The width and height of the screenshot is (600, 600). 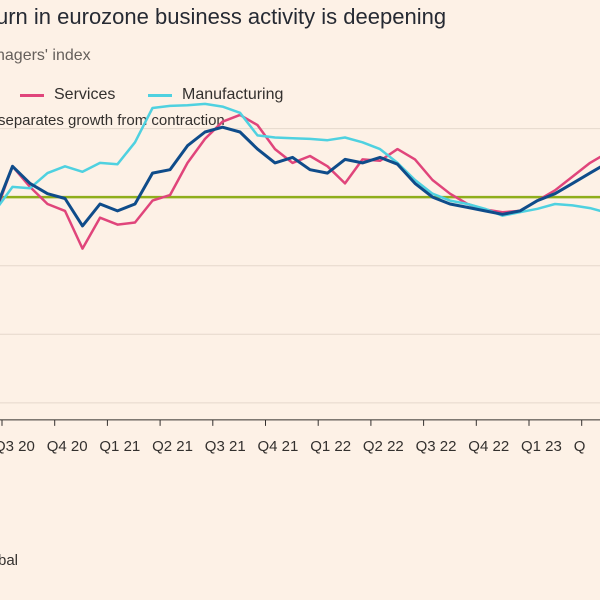 What do you see at coordinates (225, 446) in the screenshot?
I see `x-tick-label: Q3 21` at bounding box center [225, 446].